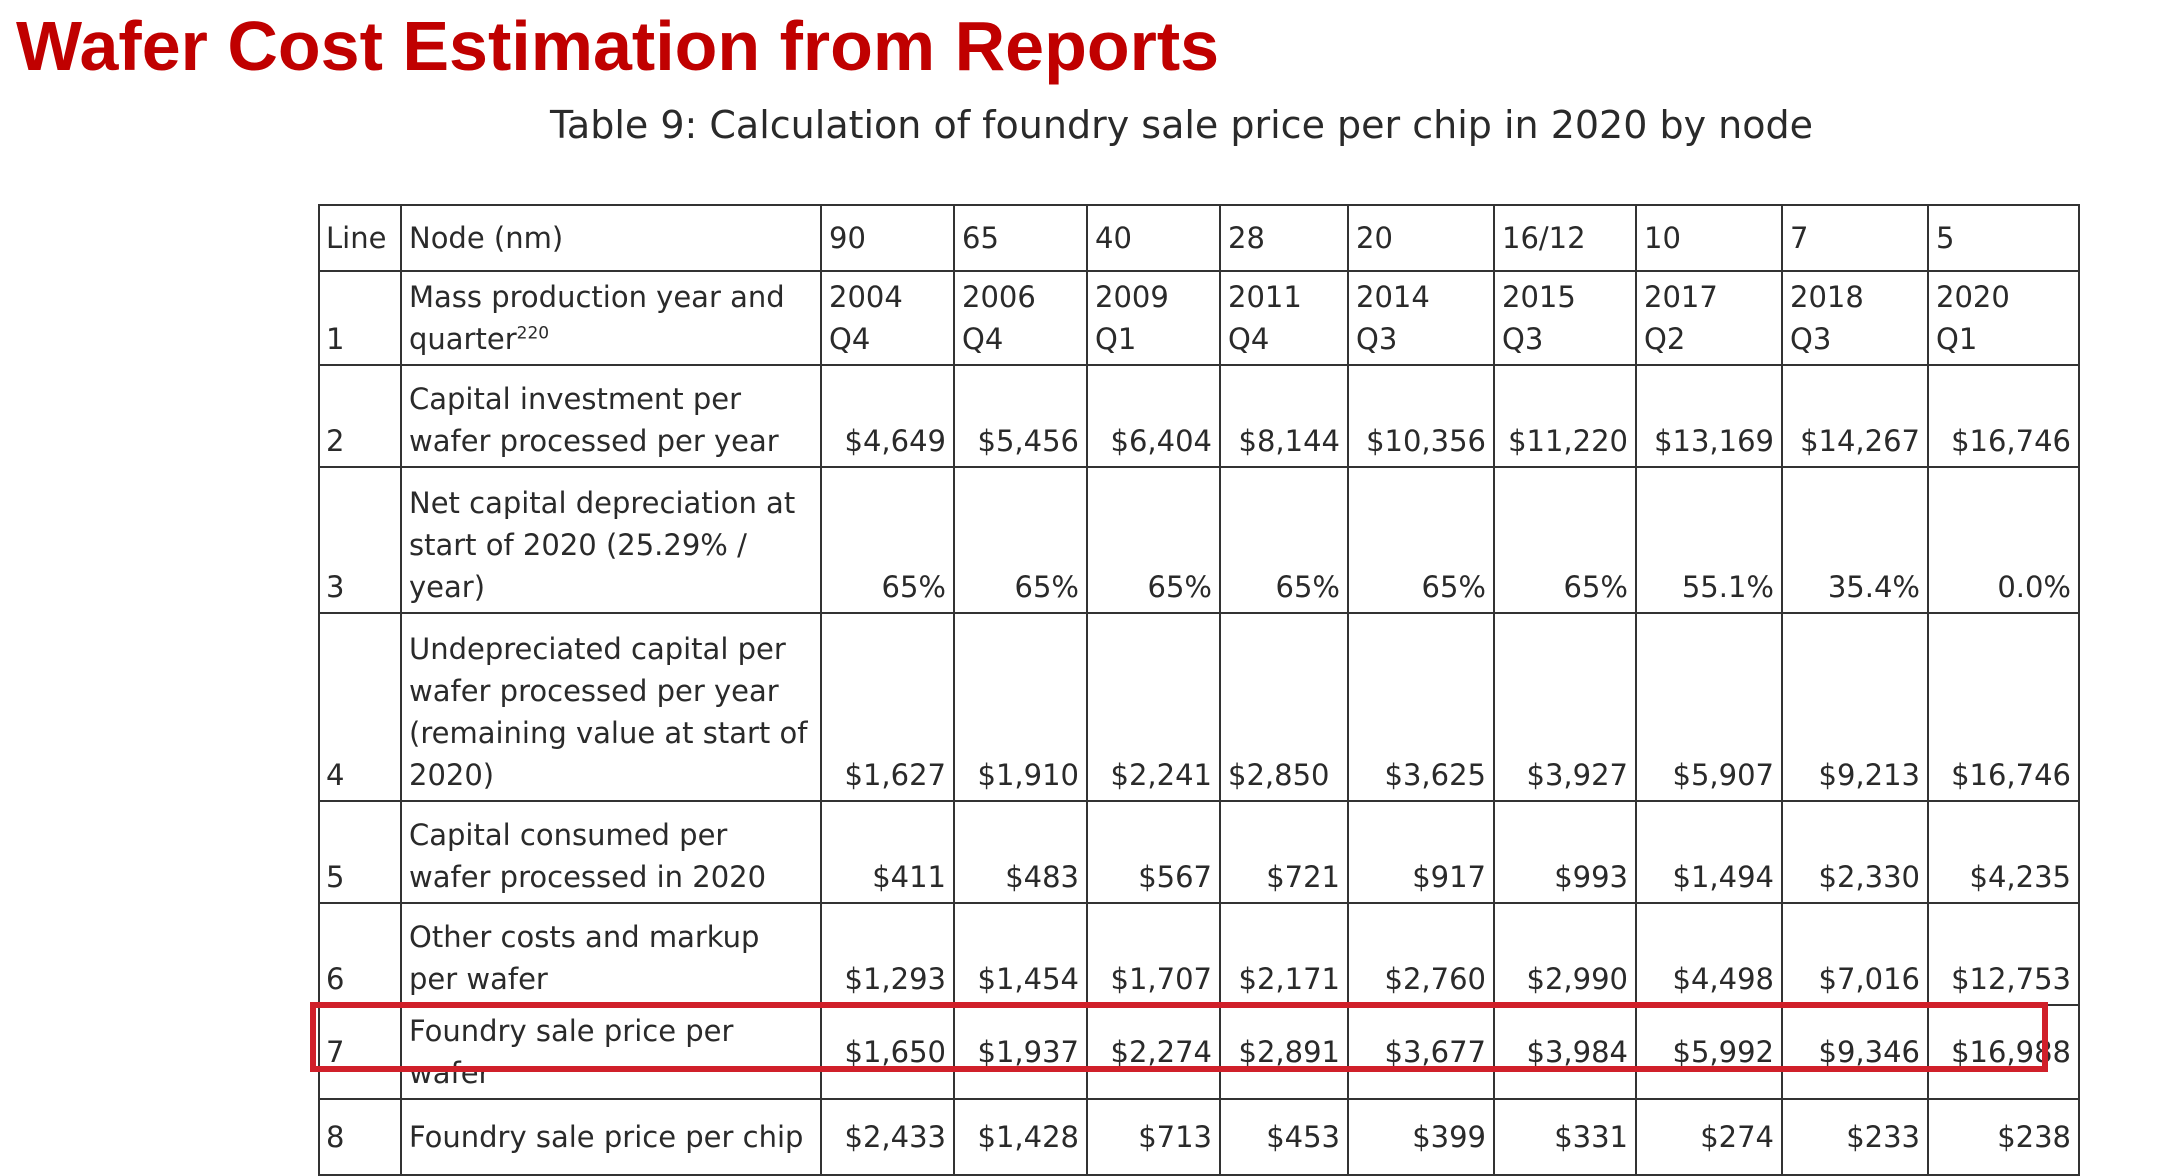 This screenshot has width=2176, height=1176. Describe the element at coordinates (611, 1137) in the screenshot. I see `row-label: Foundry sale price per chip` at that location.